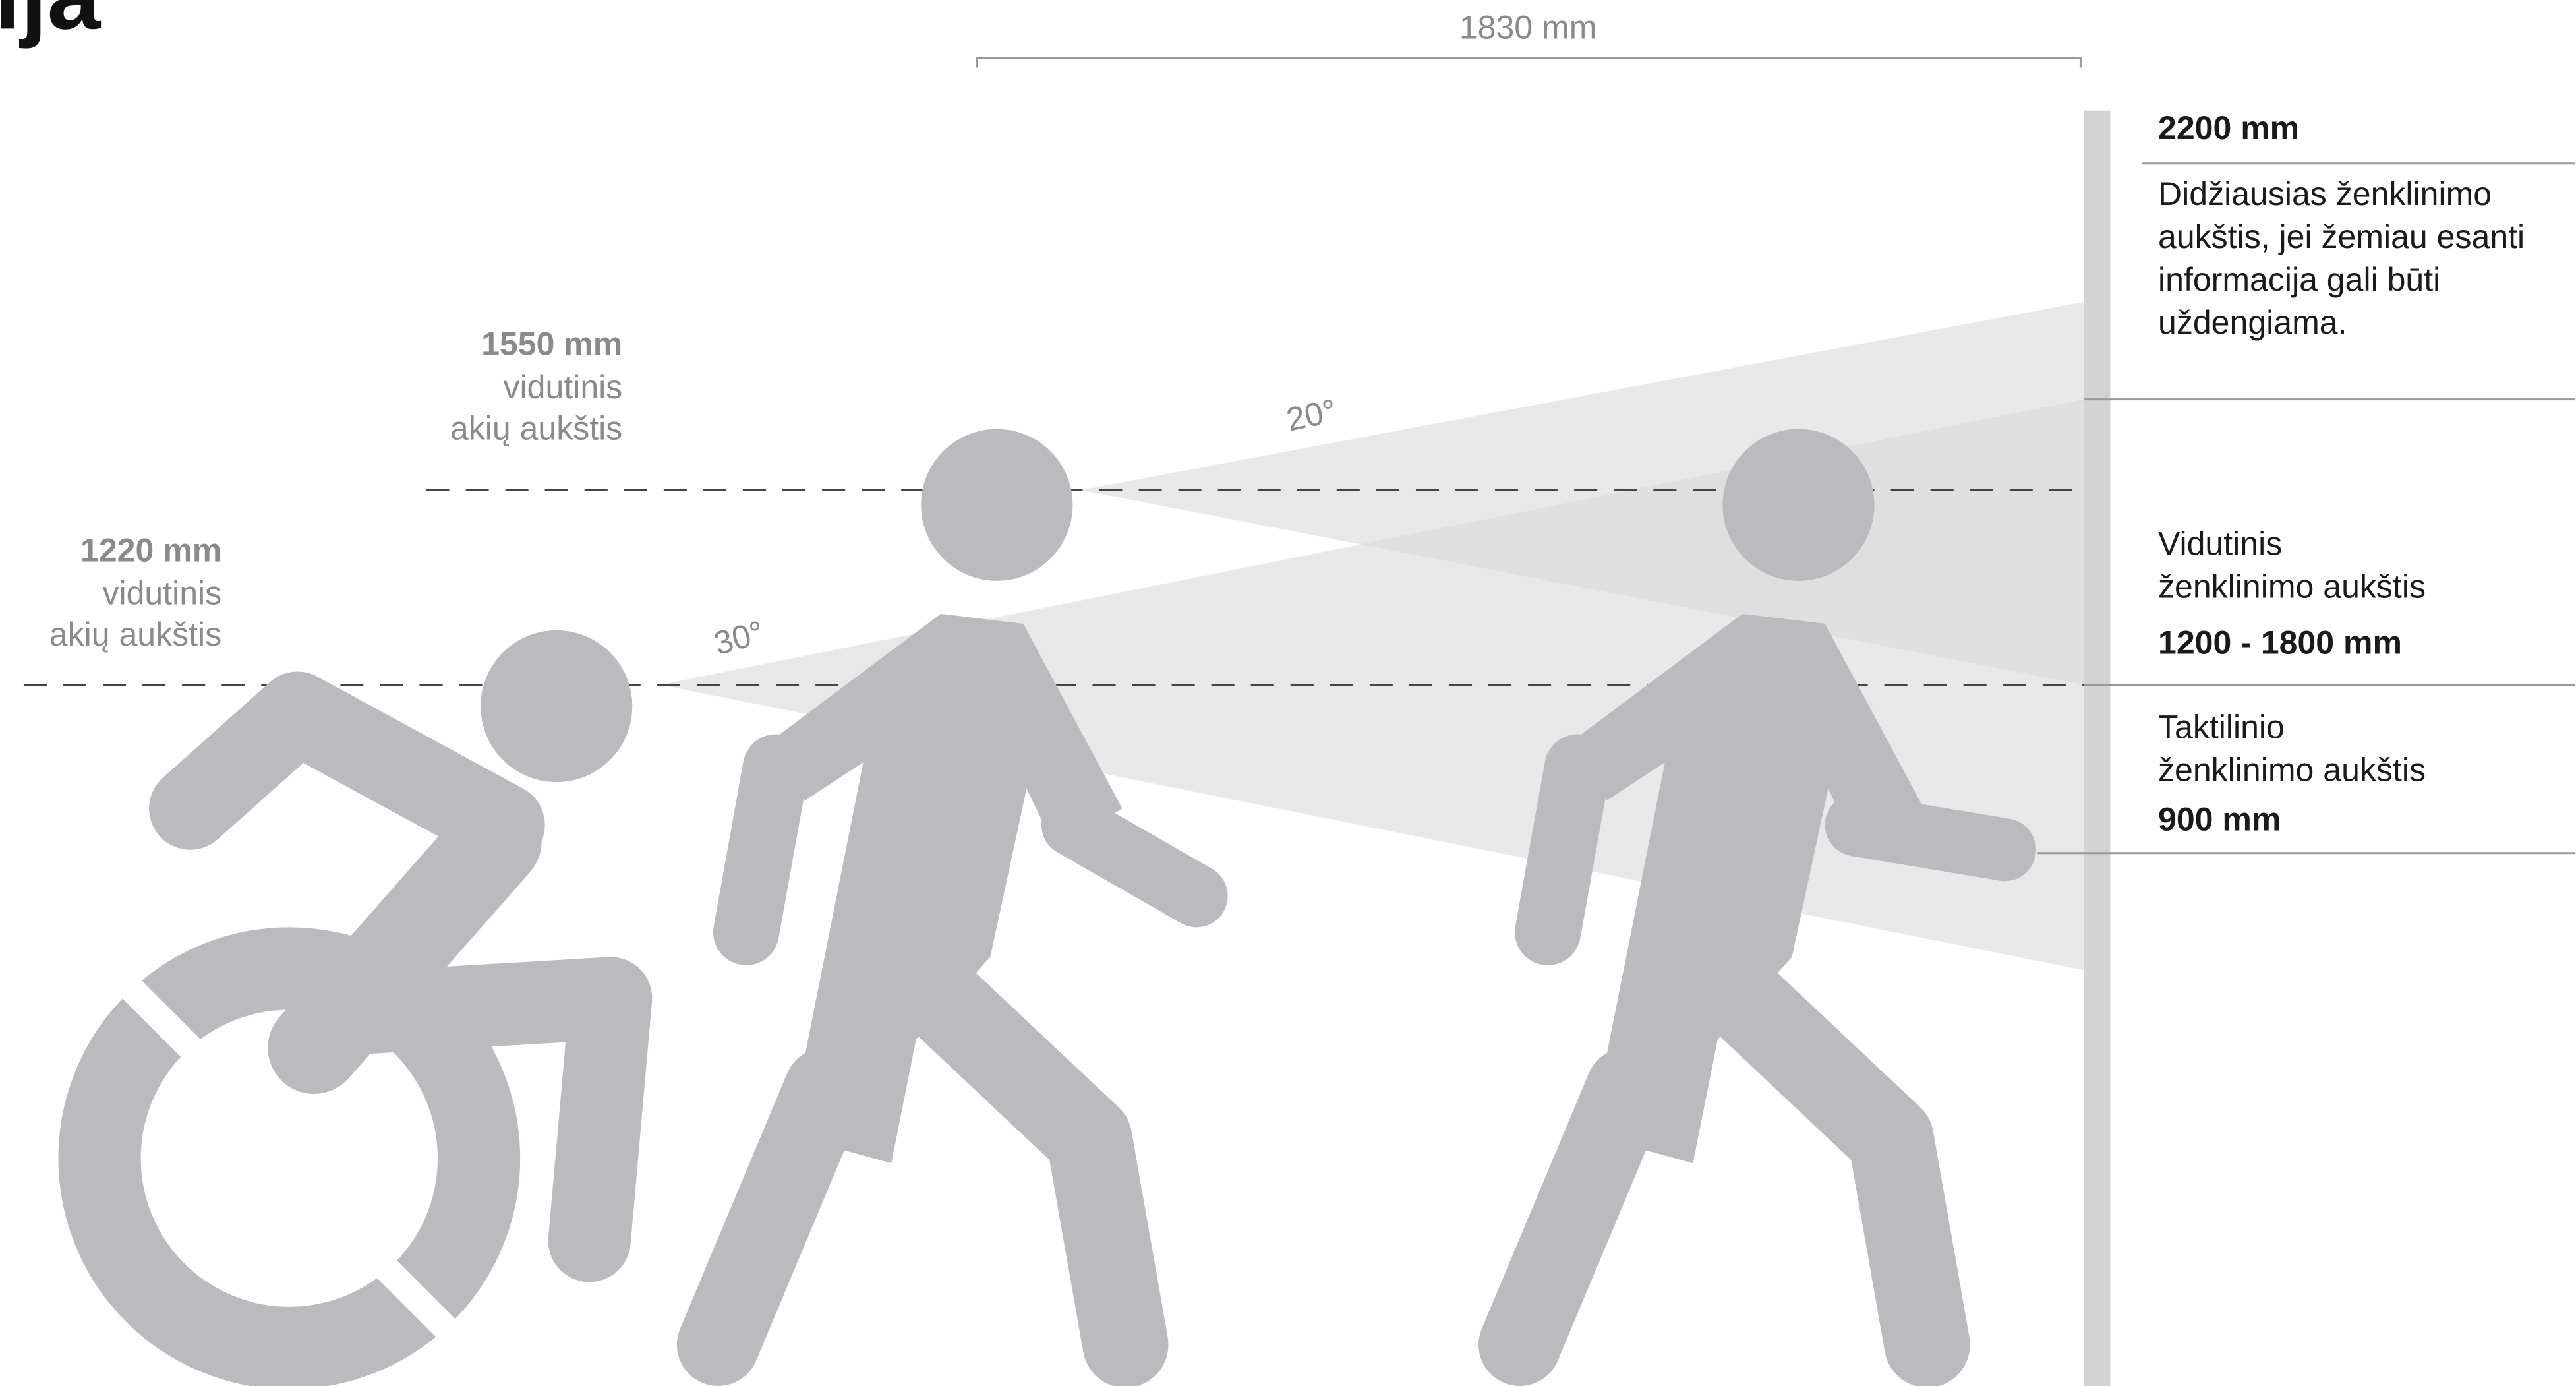 The height and width of the screenshot is (1386, 2576). What do you see at coordinates (551, 344) in the screenshot?
I see `eye-height: 1550 mm` at bounding box center [551, 344].